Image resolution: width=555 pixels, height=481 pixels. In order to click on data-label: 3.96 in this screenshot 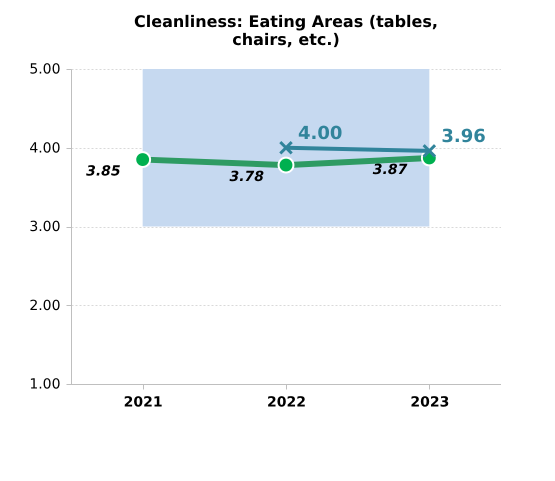, I will do `click(463, 136)`.